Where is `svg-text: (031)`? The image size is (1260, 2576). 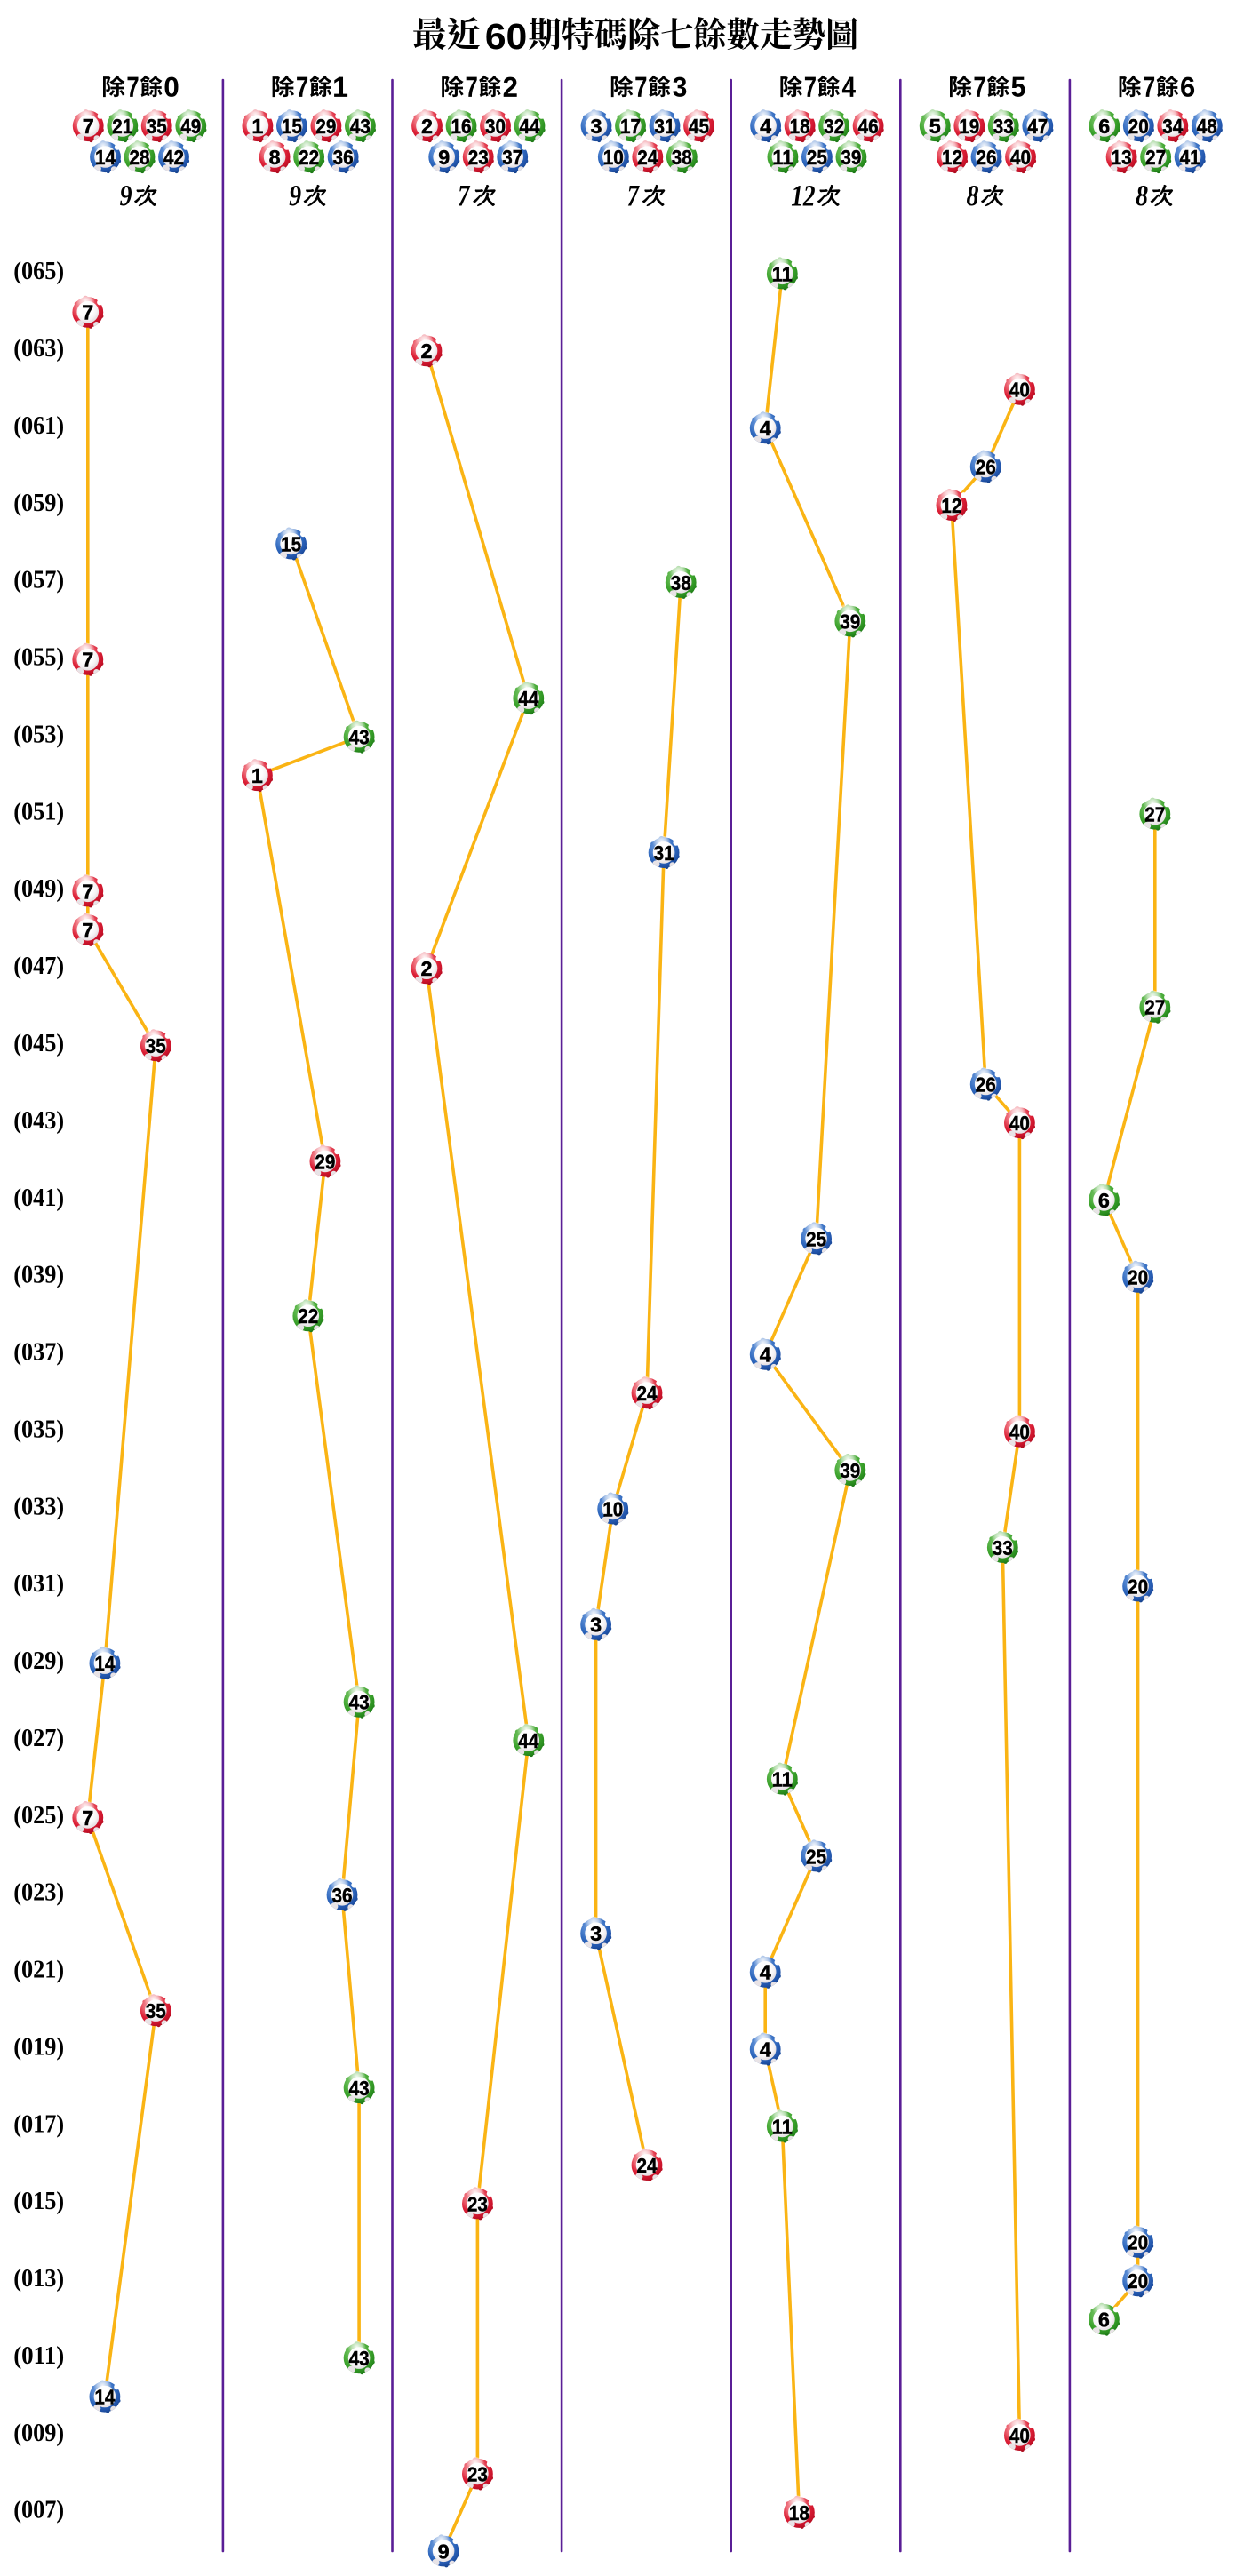 svg-text: (031) is located at coordinates (38, 1583).